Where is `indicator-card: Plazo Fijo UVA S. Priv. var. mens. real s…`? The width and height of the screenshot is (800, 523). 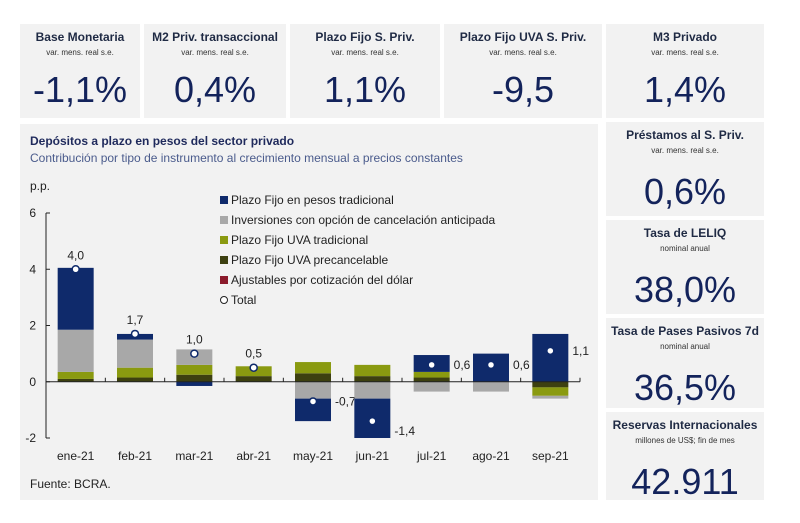
indicator-card: Plazo Fijo UVA S. Priv. var. mens. real s… is located at coordinates (523, 71).